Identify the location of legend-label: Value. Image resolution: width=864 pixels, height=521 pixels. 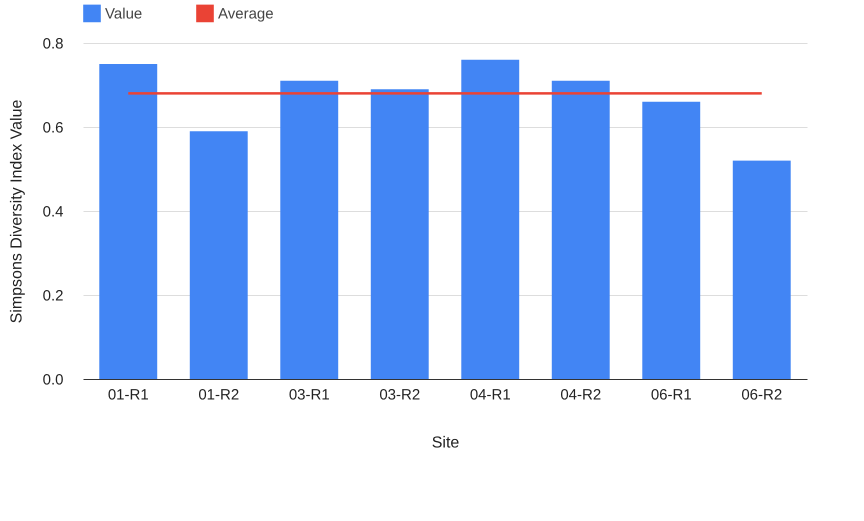
(123, 13).